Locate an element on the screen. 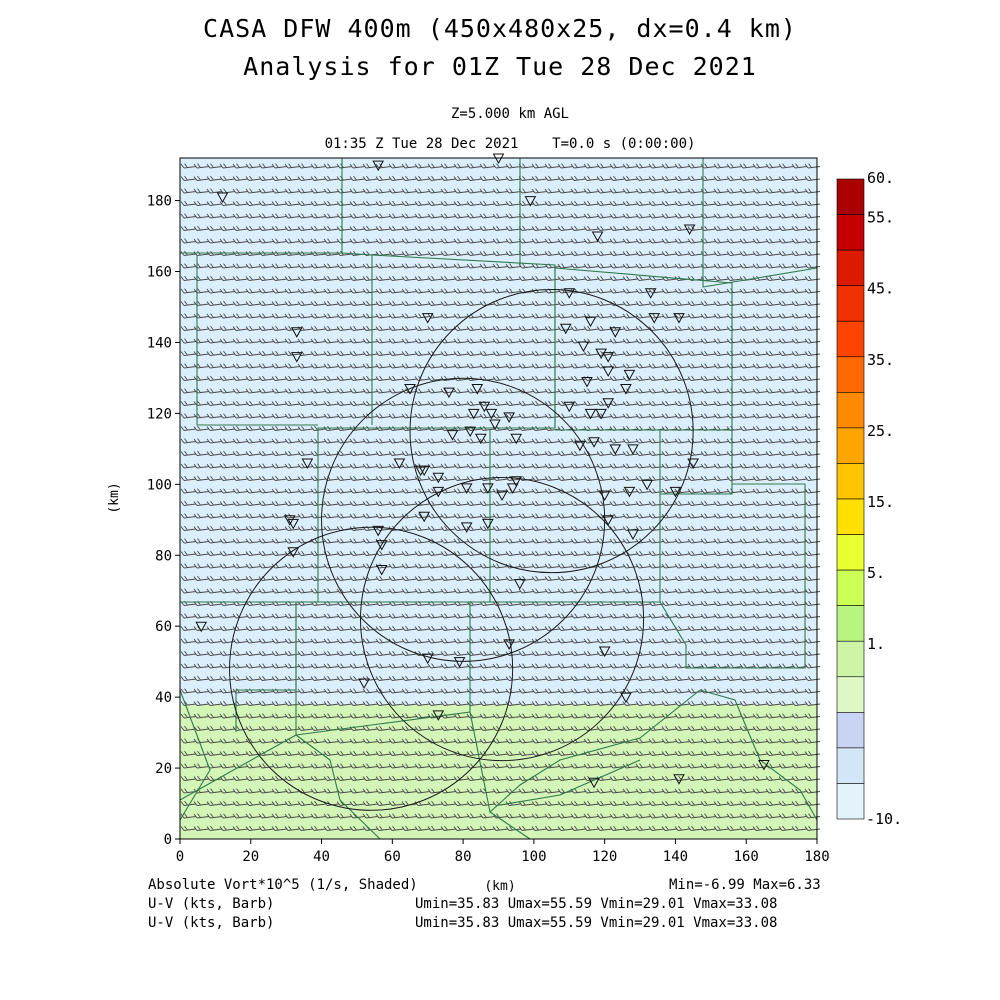 Image resolution: width=1000 pixels, height=1000 pixels. y-tick-label: 80 is located at coordinates (163, 556).